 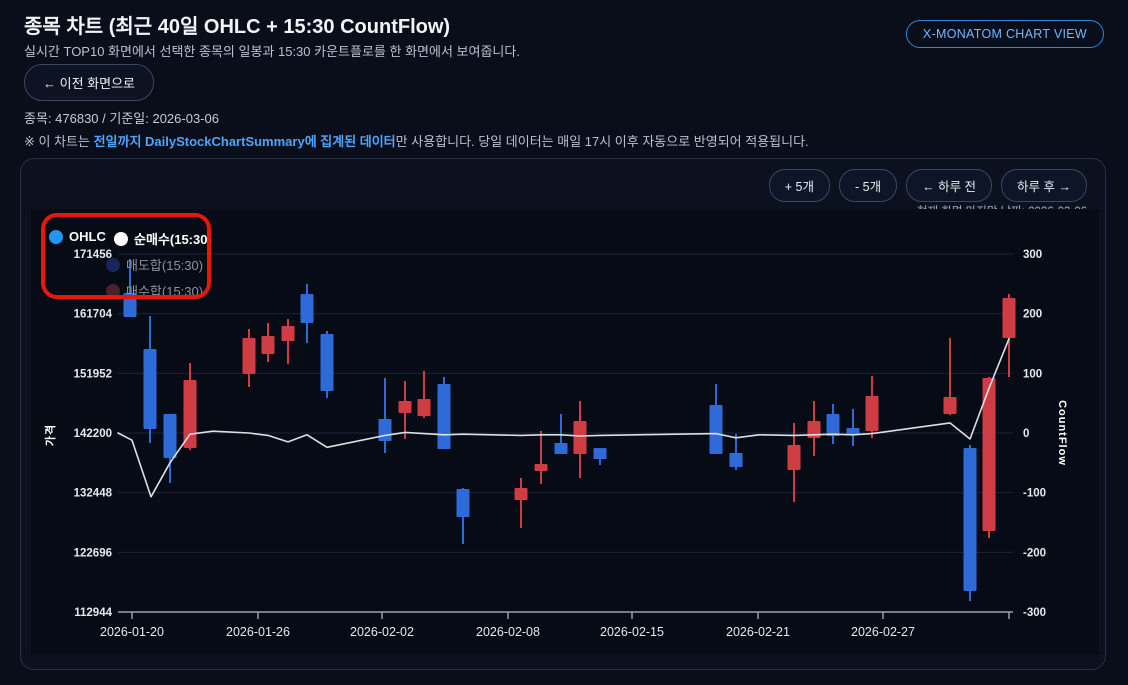 What do you see at coordinates (632, 632) in the screenshot?
I see `svg-text: 2026-02-15` at bounding box center [632, 632].